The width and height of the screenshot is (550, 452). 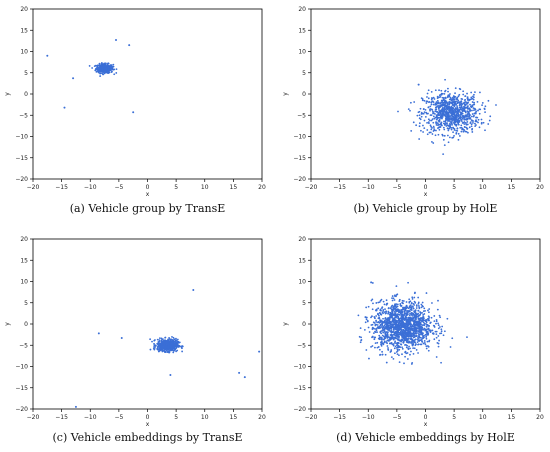 What do you see at coordinates (148, 194) in the screenshot?
I see `x-axis-label: x` at bounding box center [148, 194].